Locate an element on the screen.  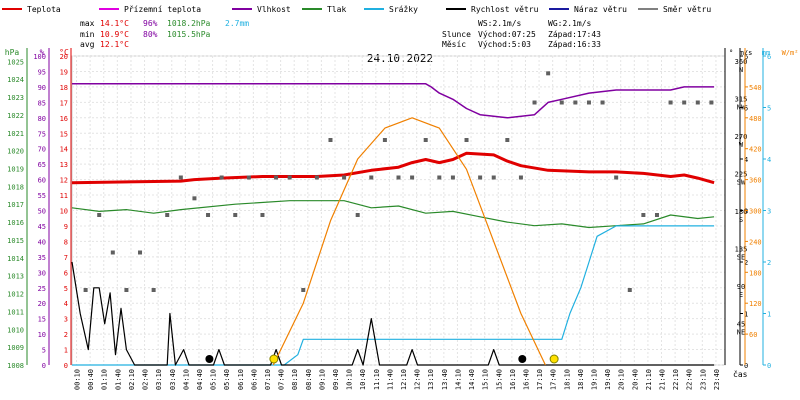
percent-axis-unit: % is located at coordinates (42, 52).